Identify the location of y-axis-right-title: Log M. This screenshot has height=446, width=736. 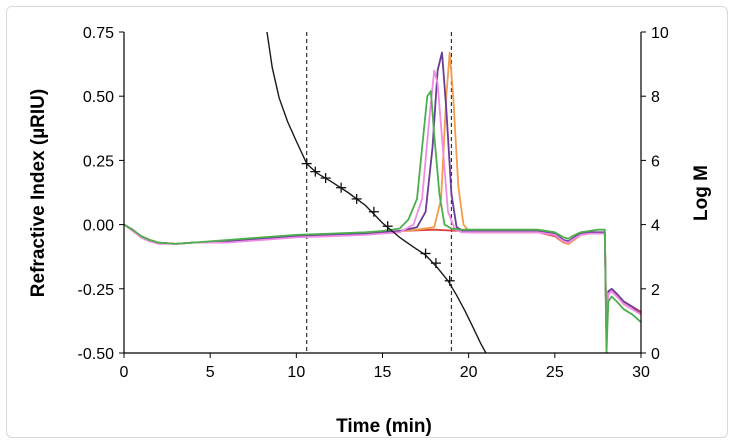
(701, 193).